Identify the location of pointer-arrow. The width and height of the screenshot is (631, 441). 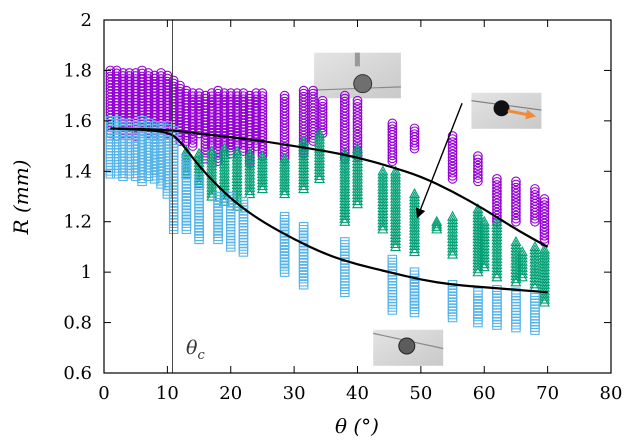
(439, 160).